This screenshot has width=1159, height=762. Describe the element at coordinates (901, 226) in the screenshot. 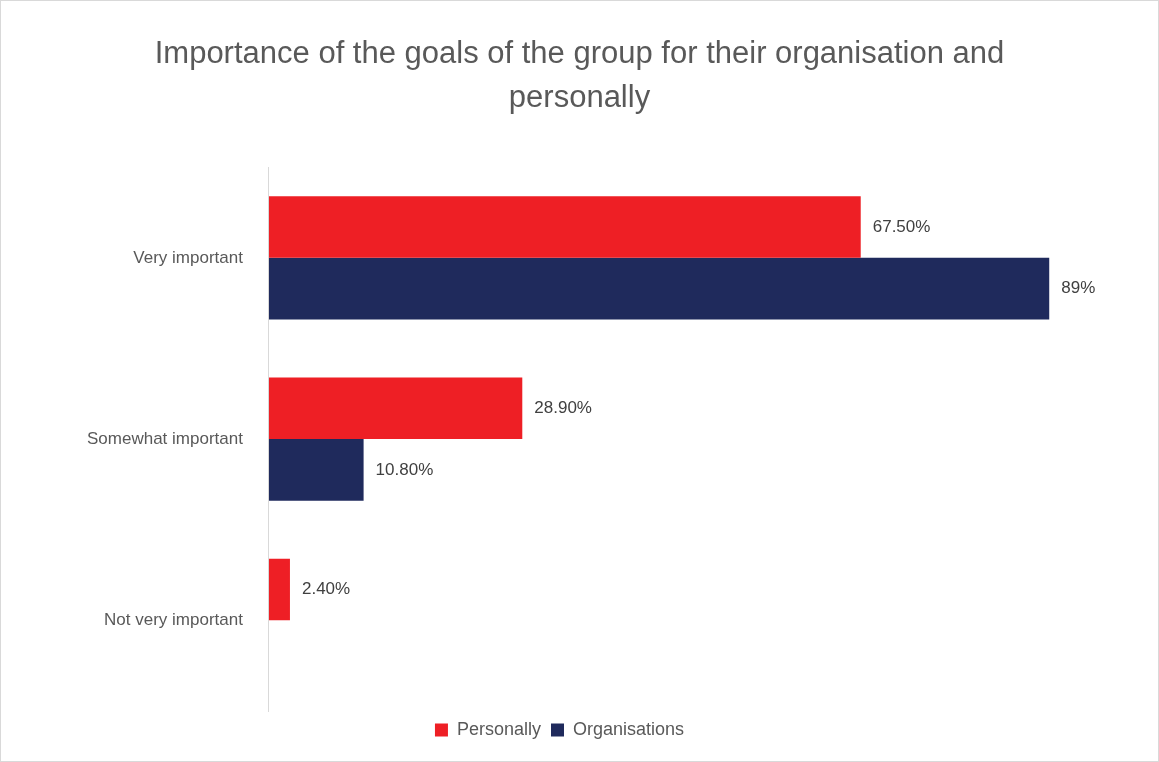

I see `data-label: 67.50%` at that location.